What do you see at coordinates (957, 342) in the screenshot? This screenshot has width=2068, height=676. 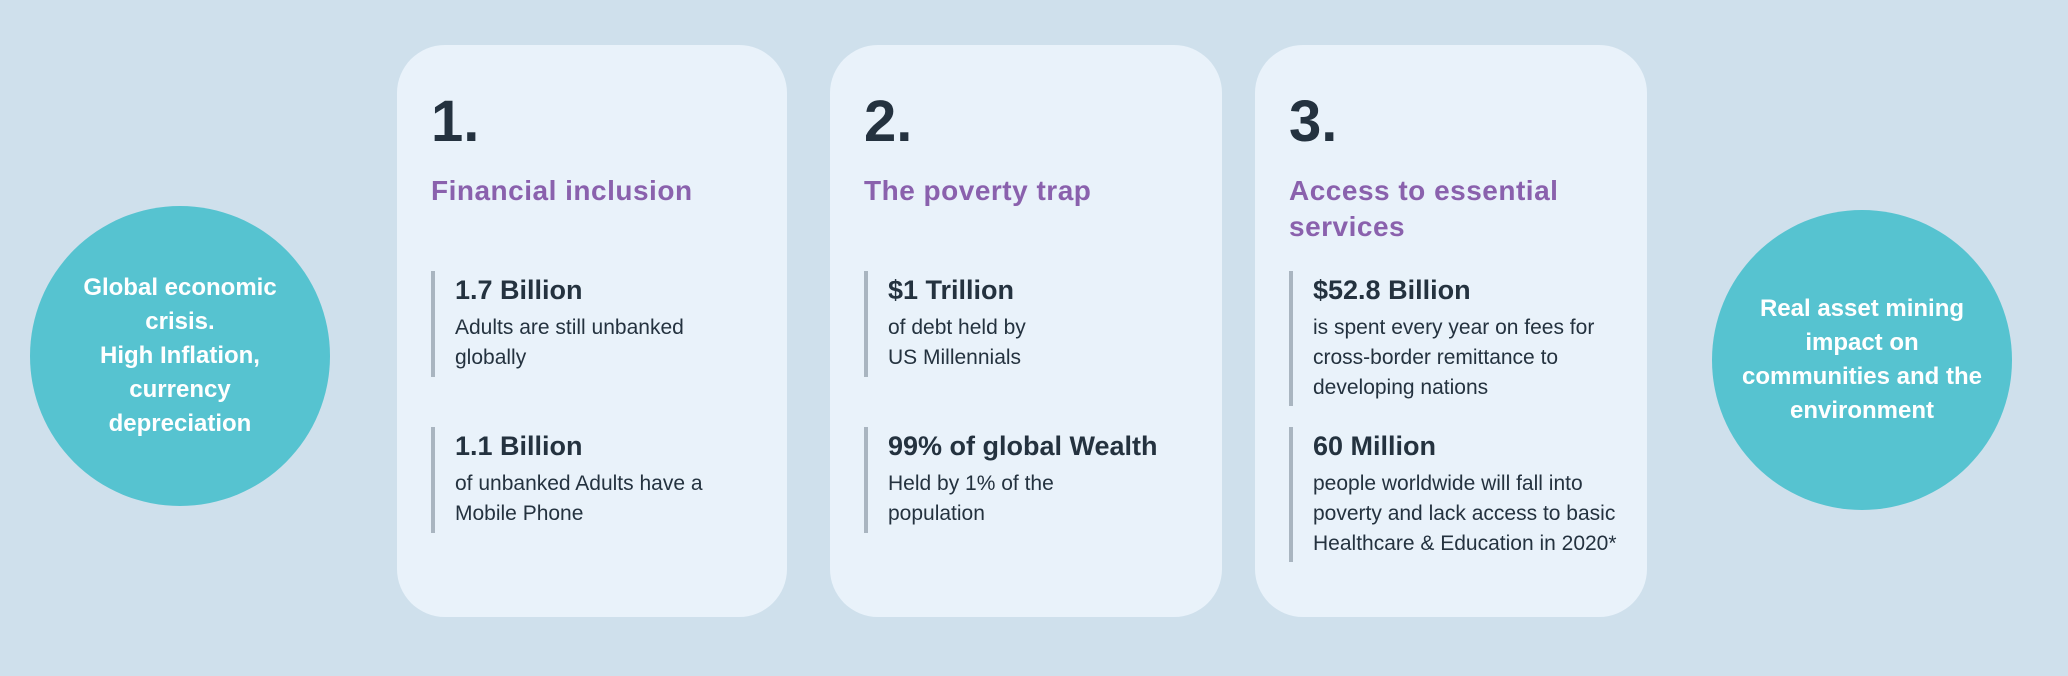 I see `stat-description: of debt held by US Millennials` at bounding box center [957, 342].